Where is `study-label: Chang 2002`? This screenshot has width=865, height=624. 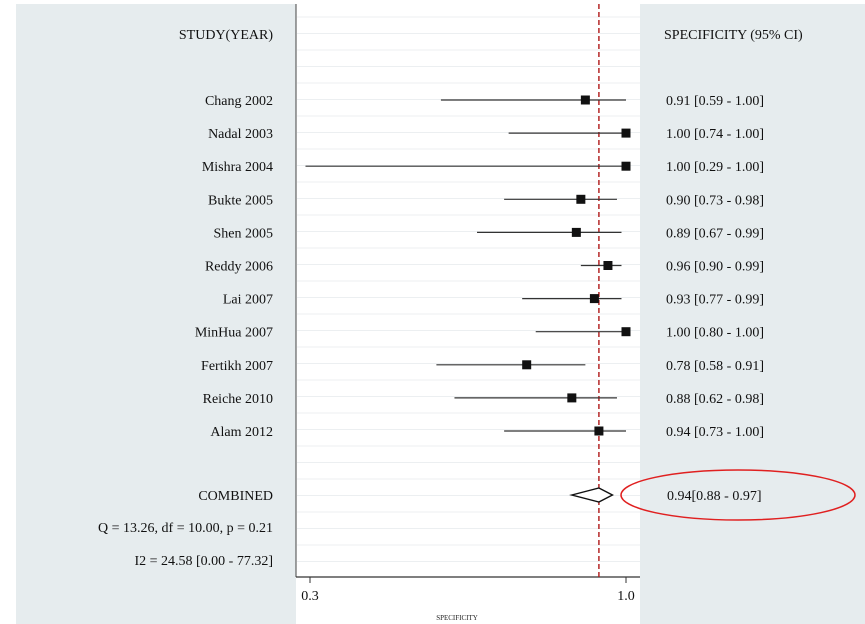
study-label: Chang 2002 is located at coordinates (239, 101).